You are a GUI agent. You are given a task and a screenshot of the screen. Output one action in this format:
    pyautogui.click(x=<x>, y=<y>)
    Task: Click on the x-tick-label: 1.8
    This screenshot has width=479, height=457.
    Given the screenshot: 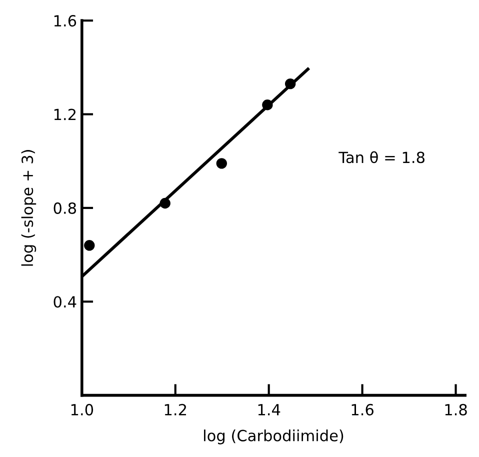 What is the action you would take?
    pyautogui.click(x=456, y=410)
    